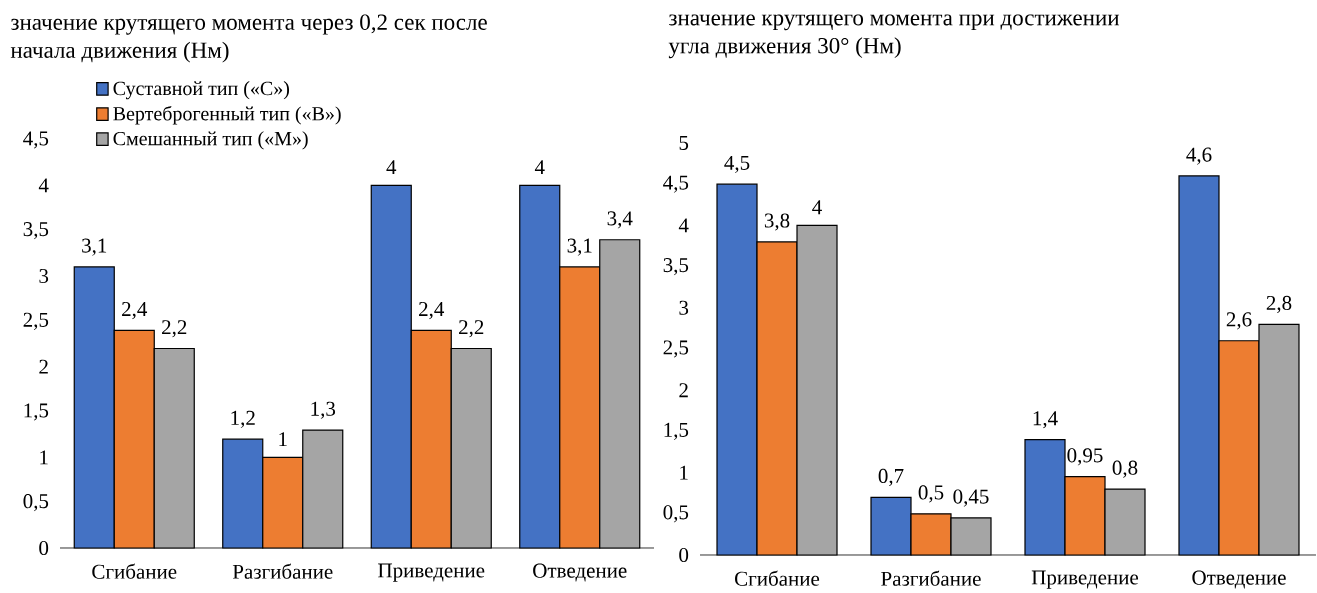 The width and height of the screenshot is (1317, 593). Describe the element at coordinates (891, 477) in the screenshot. I see `data-label: 0,7` at that location.